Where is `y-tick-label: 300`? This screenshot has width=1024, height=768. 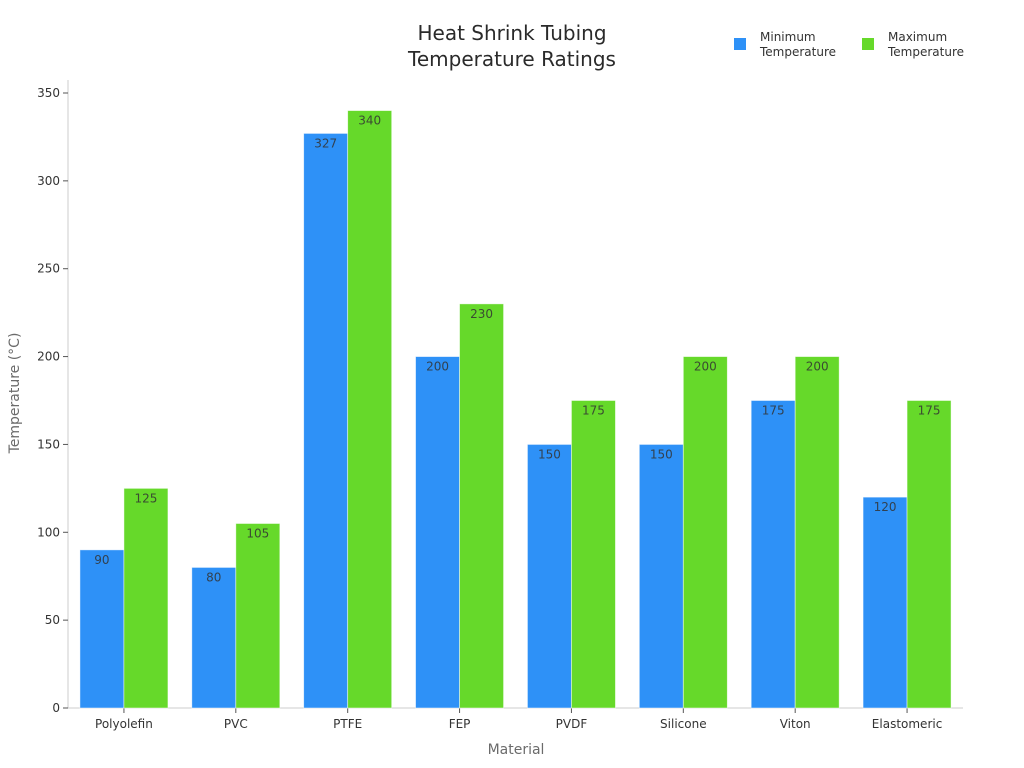 y-tick-label: 300 is located at coordinates (48, 181).